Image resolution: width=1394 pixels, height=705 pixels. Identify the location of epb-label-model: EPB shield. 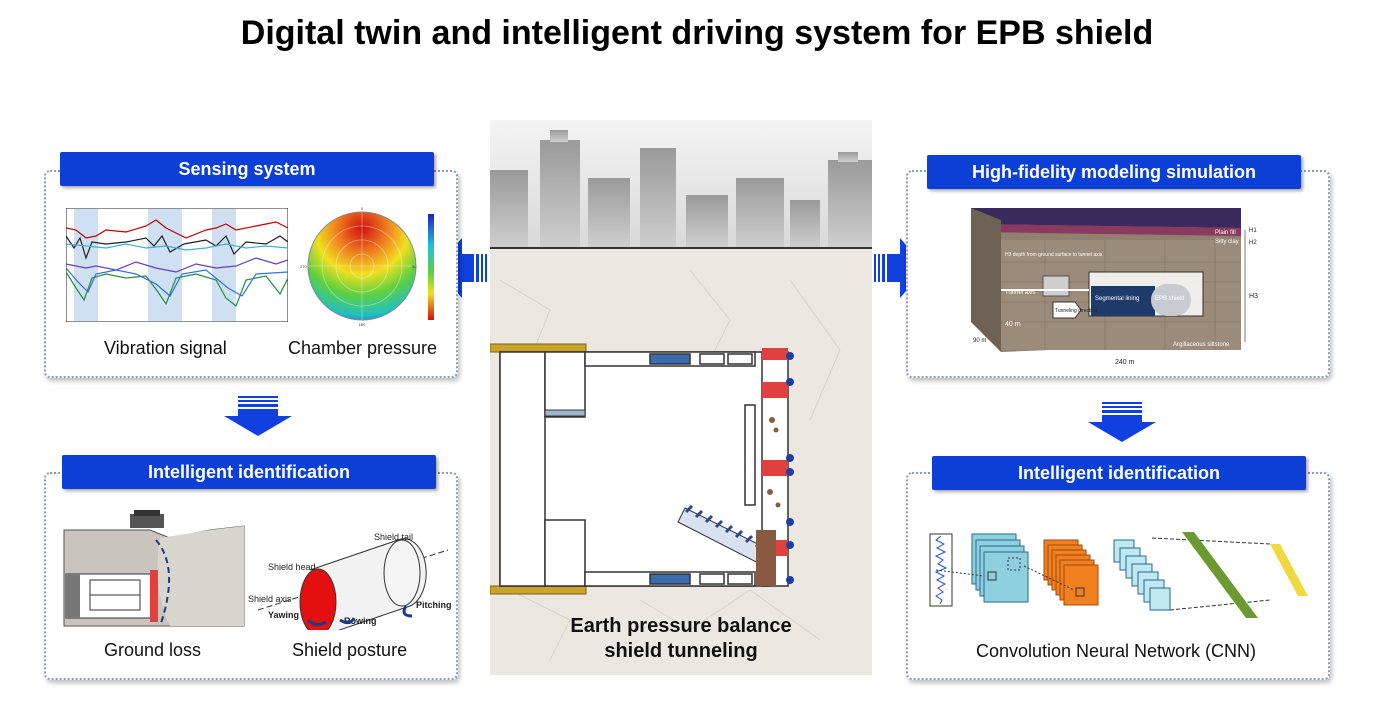
(1169, 299).